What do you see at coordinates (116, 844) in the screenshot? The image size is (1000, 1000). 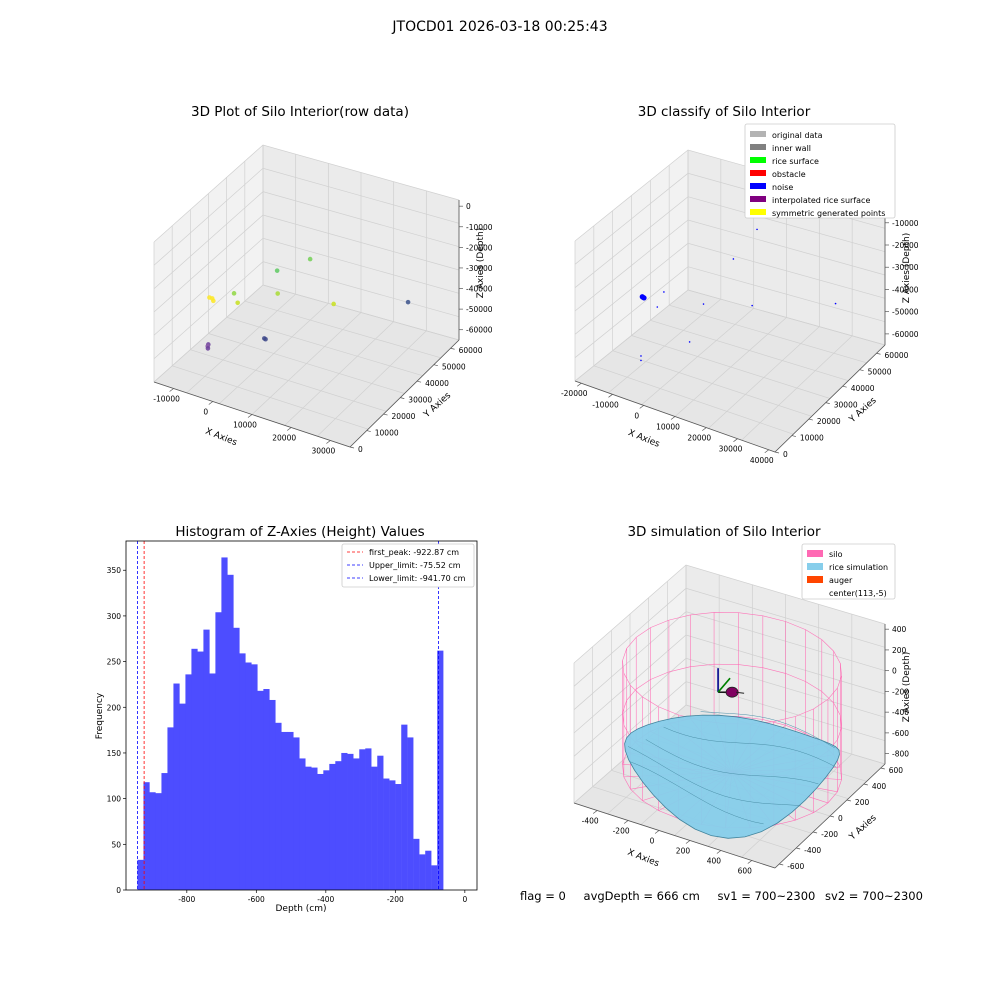 I see `y-tick-label: 50` at bounding box center [116, 844].